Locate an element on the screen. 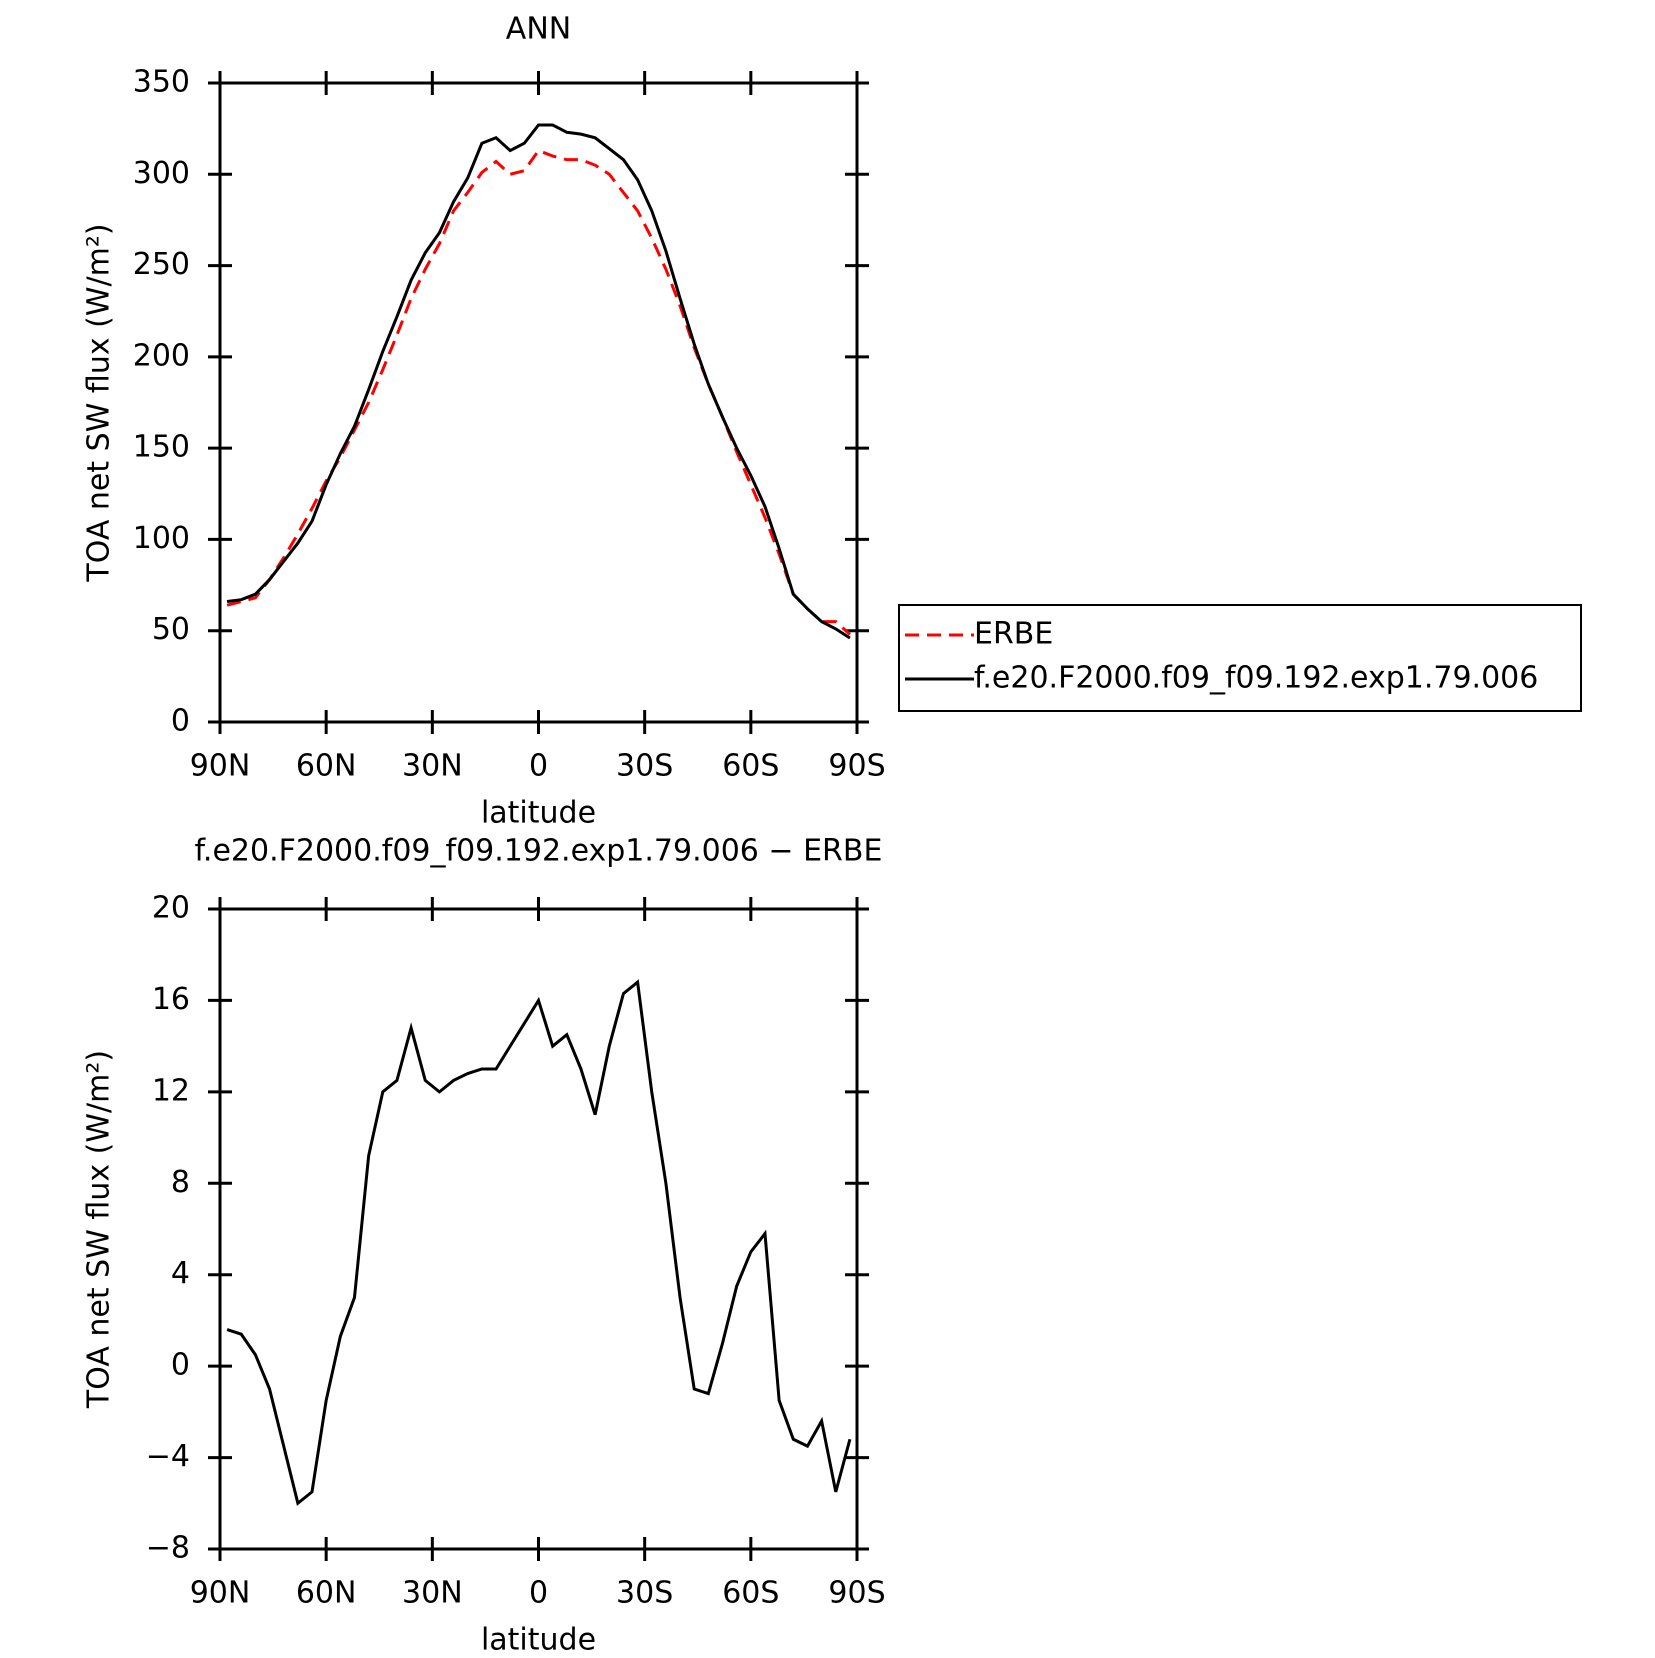  y-tick-label: 100 is located at coordinates (161, 538).